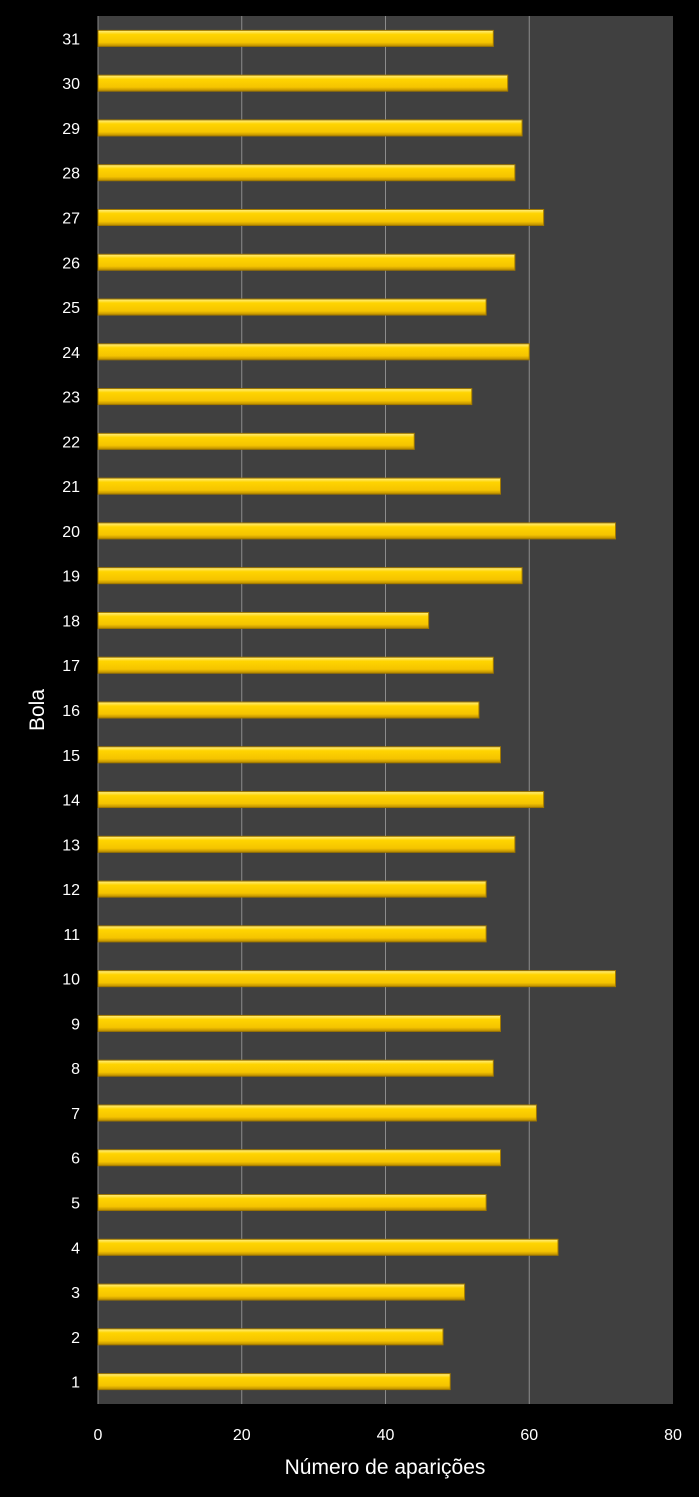 The width and height of the screenshot is (699, 1497). I want to click on x-tick-label: 60, so click(529, 1435).